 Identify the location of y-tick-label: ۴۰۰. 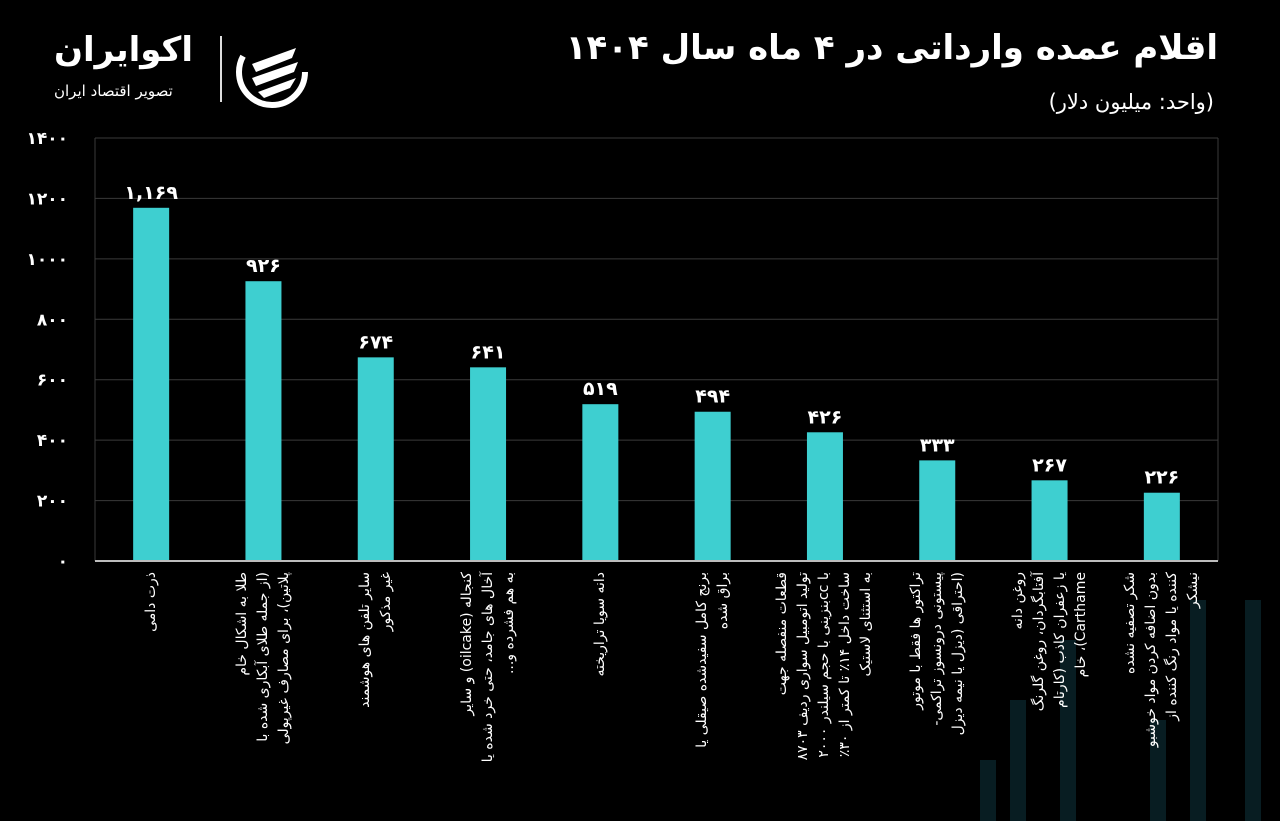
(52, 441).